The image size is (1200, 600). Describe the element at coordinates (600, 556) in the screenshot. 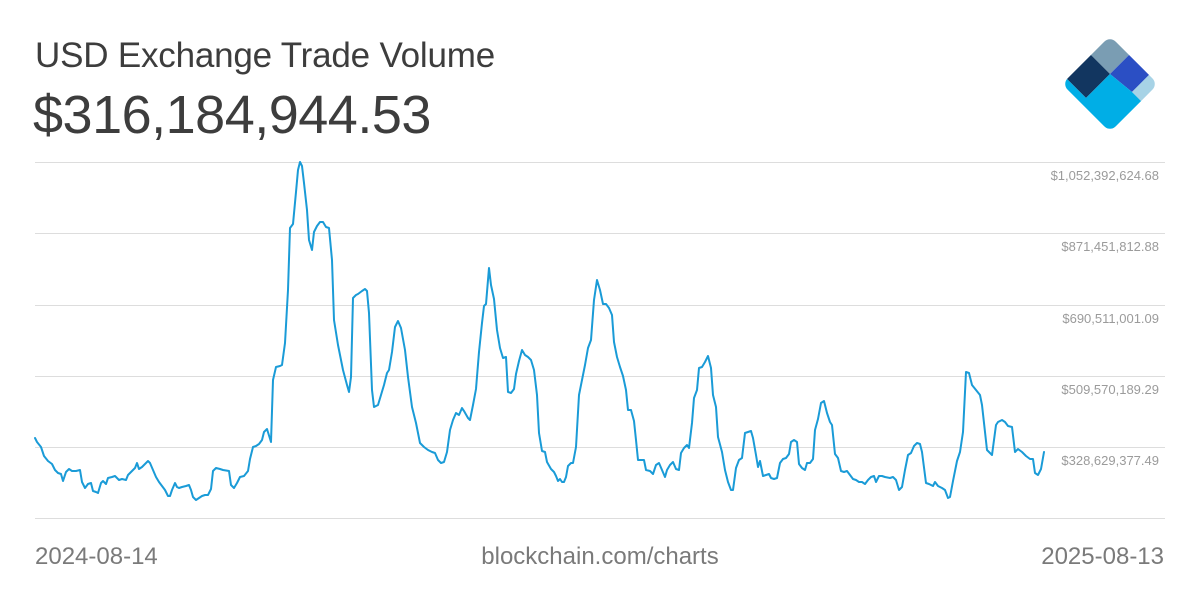

I see `source-link: blockchain.com/charts` at that location.